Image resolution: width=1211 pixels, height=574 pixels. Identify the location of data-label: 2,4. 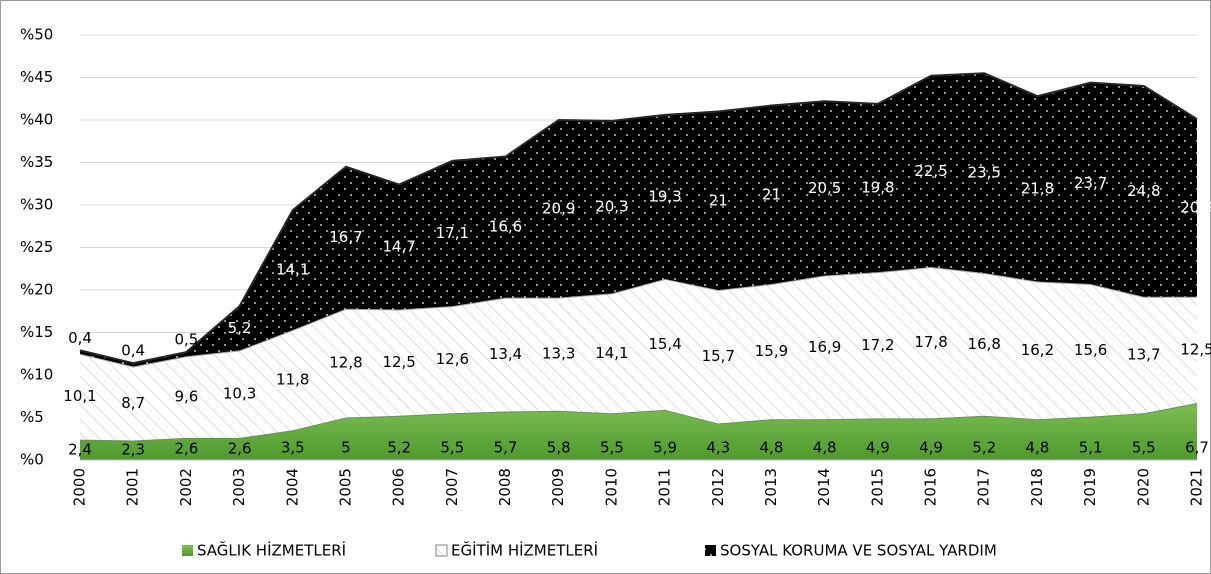
(80, 449).